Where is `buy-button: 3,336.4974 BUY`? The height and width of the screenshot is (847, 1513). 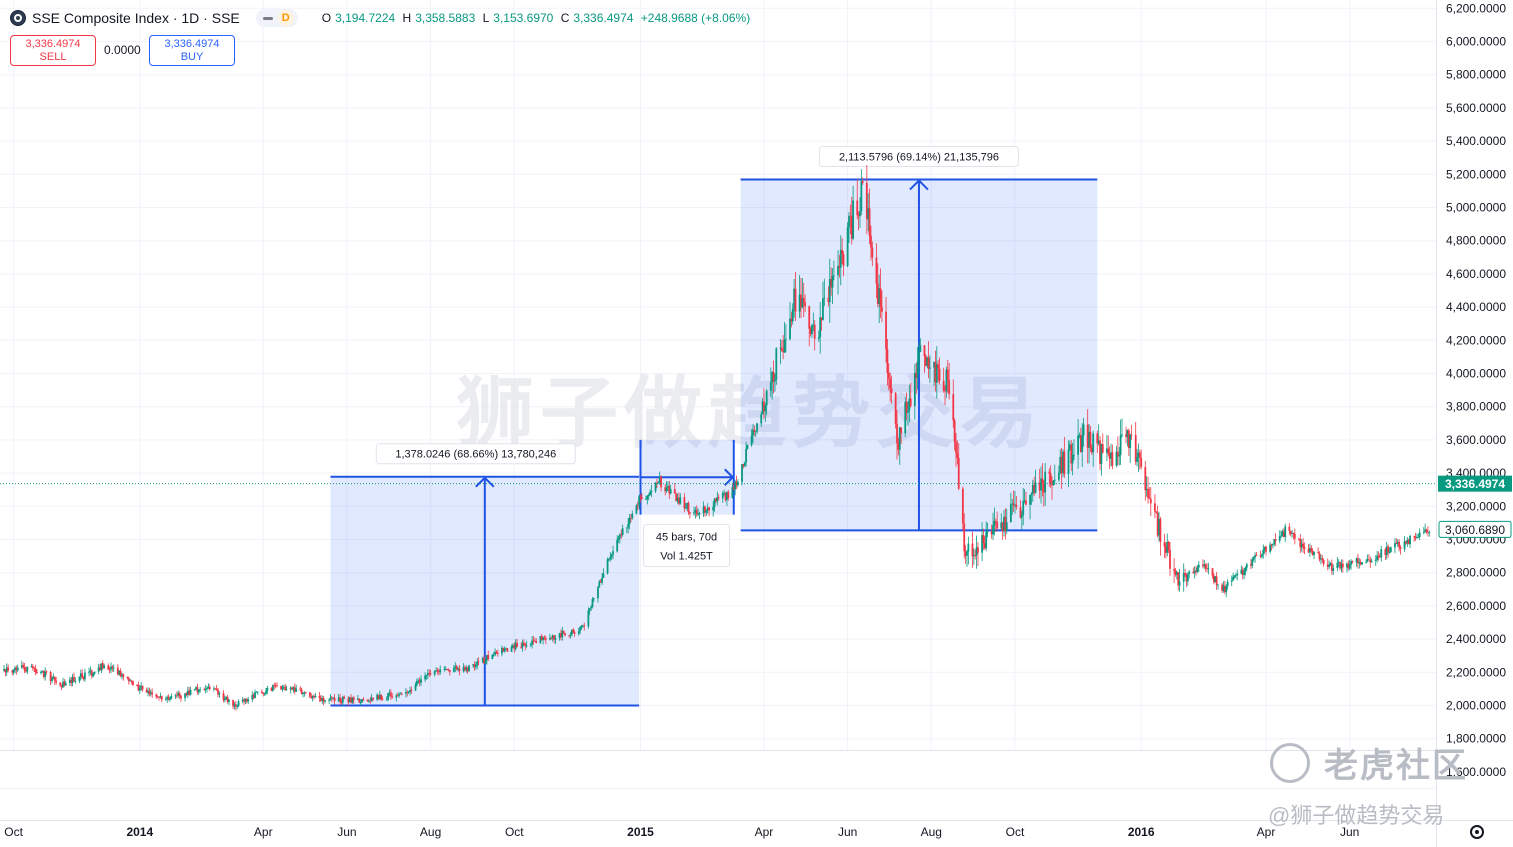 buy-button: 3,336.4974 BUY is located at coordinates (192, 50).